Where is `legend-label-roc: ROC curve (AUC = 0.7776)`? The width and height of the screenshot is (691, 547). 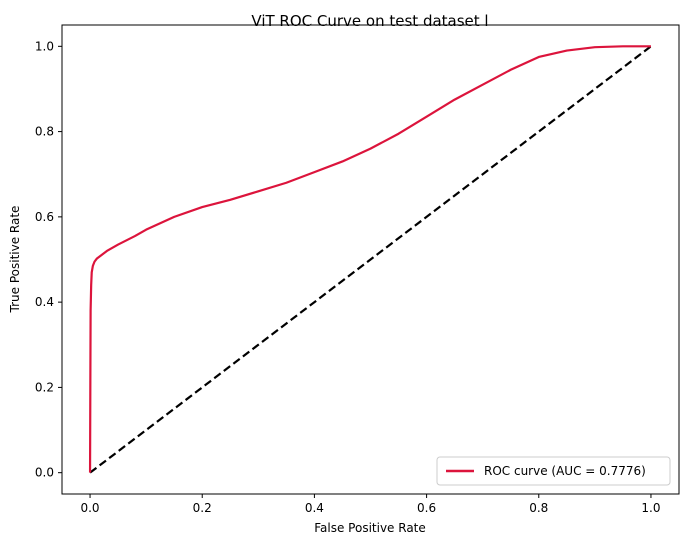
legend-label-roc: ROC curve (AUC = 0.7776) is located at coordinates (565, 471).